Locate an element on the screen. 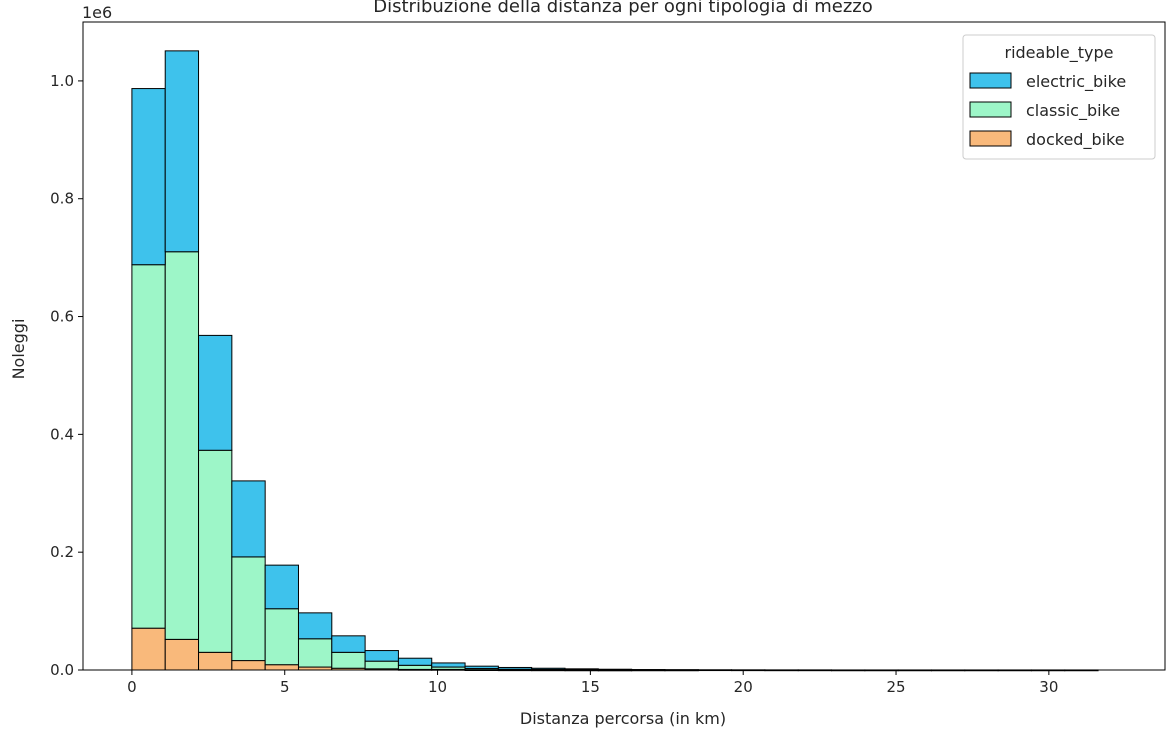  legend-label-docked-bike: docked_bike is located at coordinates (1075, 140).